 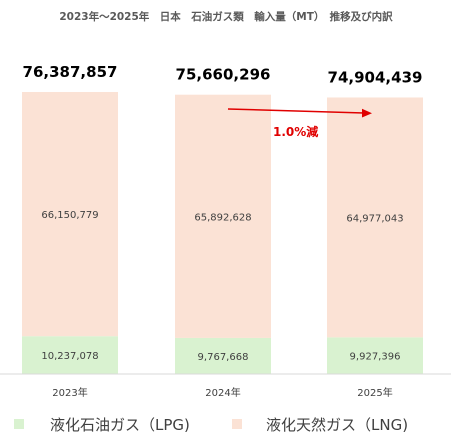 What do you see at coordinates (70, 72) in the screenshot?
I see `total-label-1: 76,387,857` at bounding box center [70, 72].